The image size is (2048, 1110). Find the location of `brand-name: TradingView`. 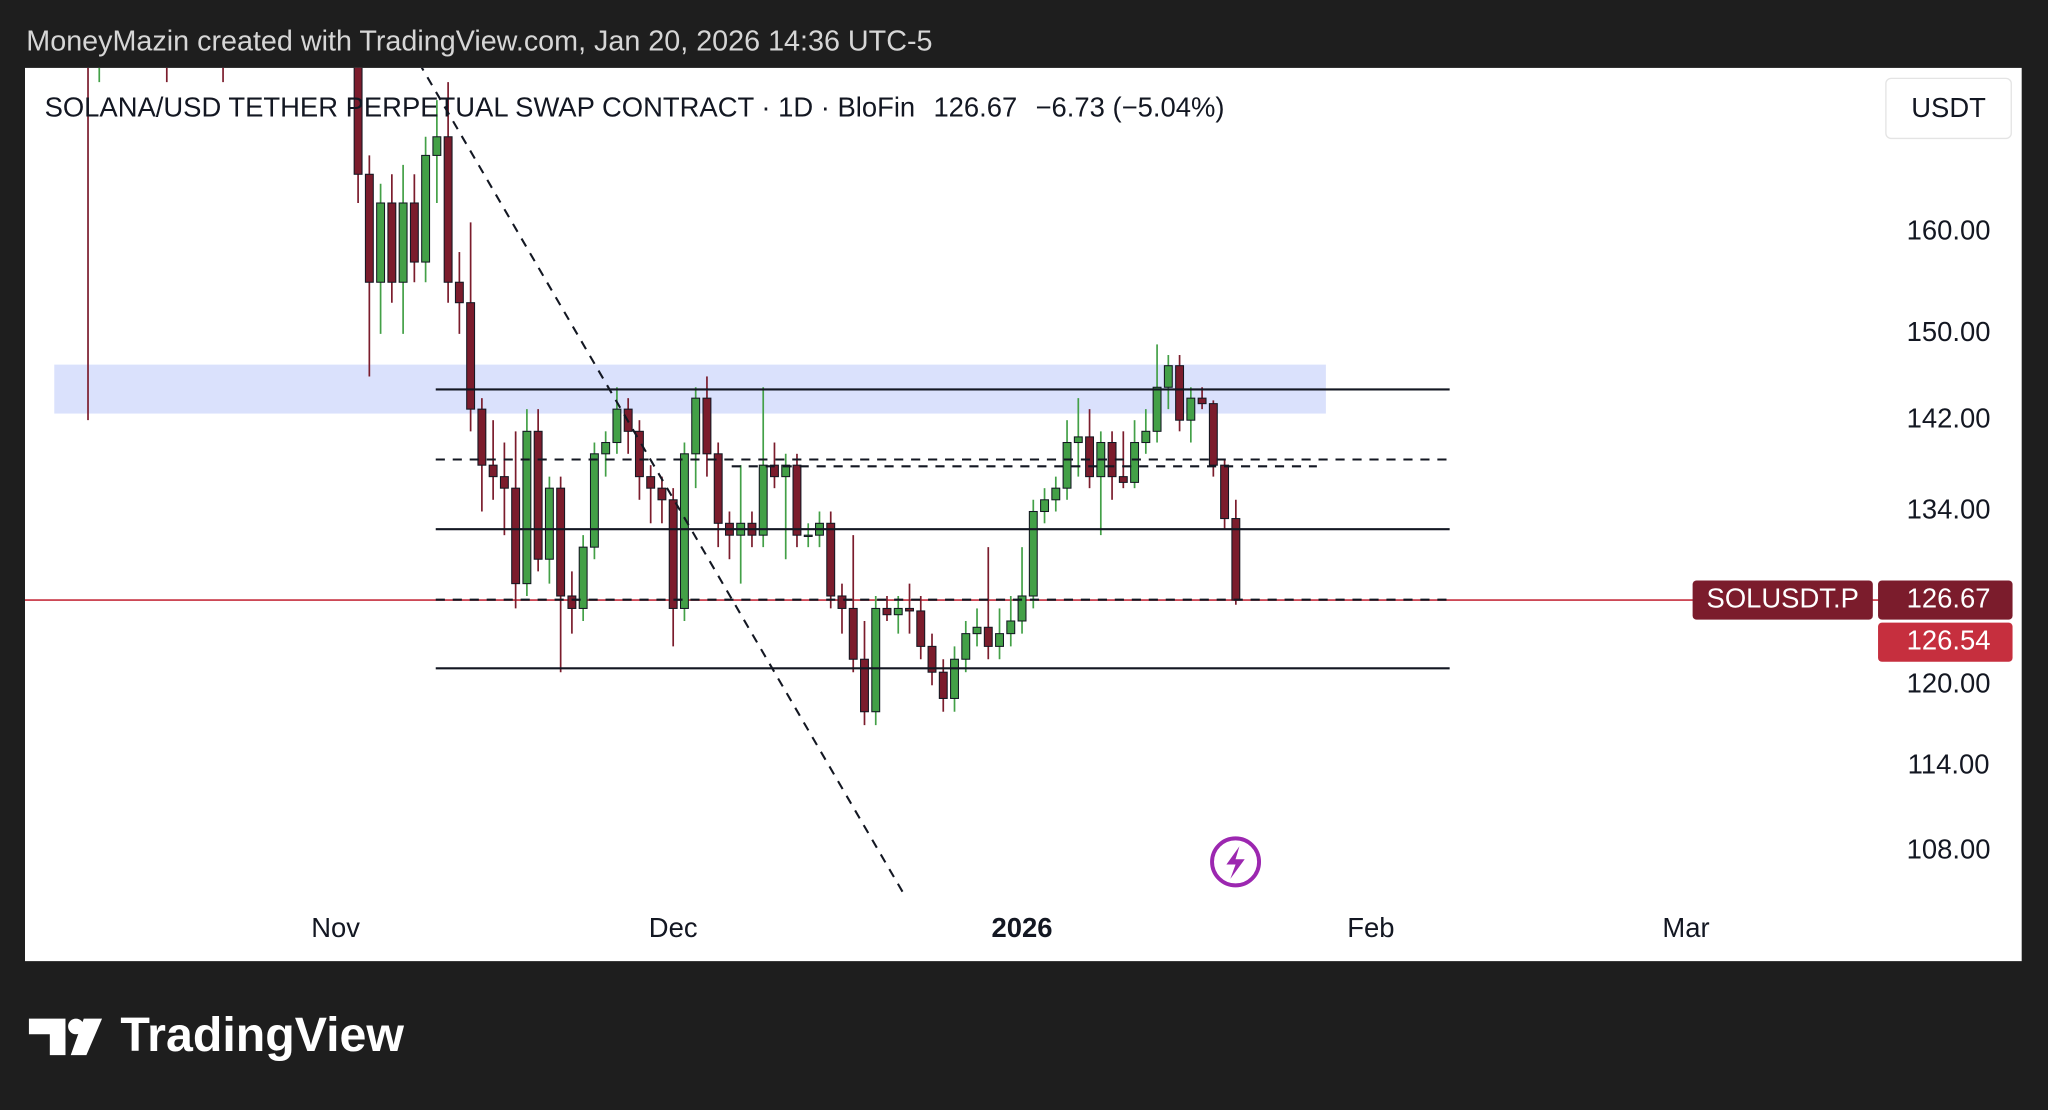

brand-name: TradingView is located at coordinates (262, 1035).